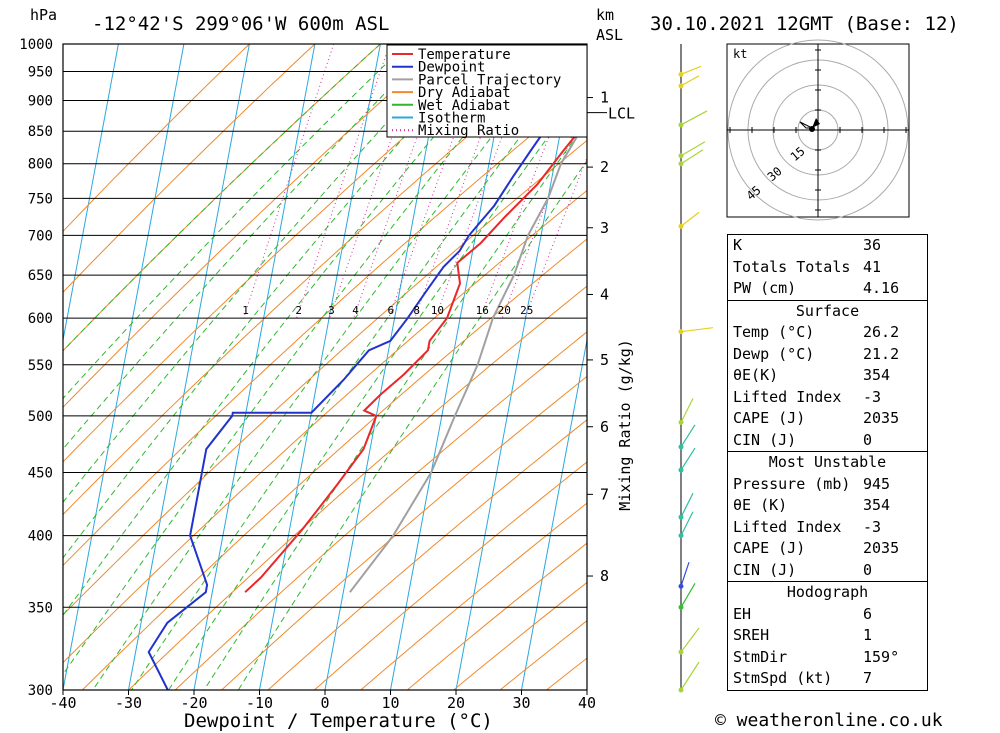  Describe the element at coordinates (868, 569) in the screenshot. I see `mu-cin-value: 0` at that location.